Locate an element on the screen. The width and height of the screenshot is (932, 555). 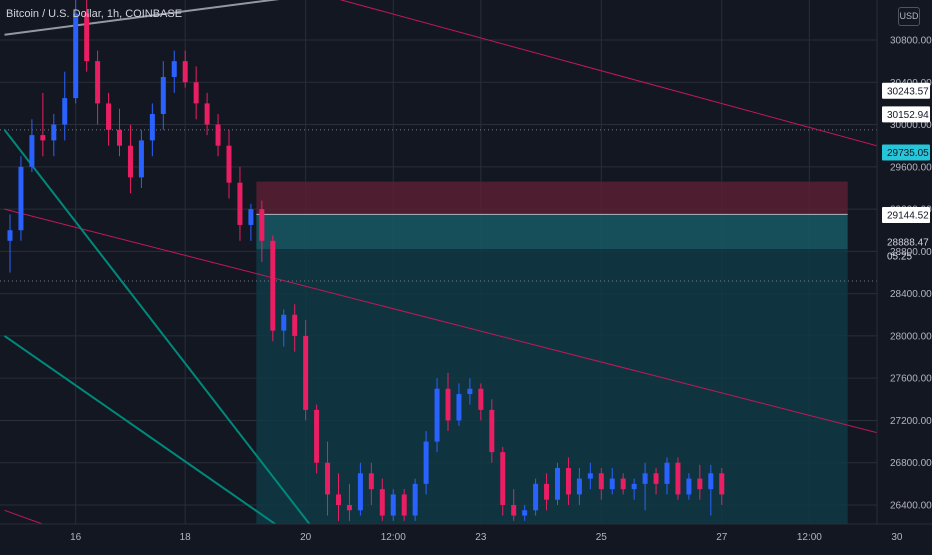
time-axis: 16 18 20 12:00 23 25 27 12:00 30 is located at coordinates (466, 536).